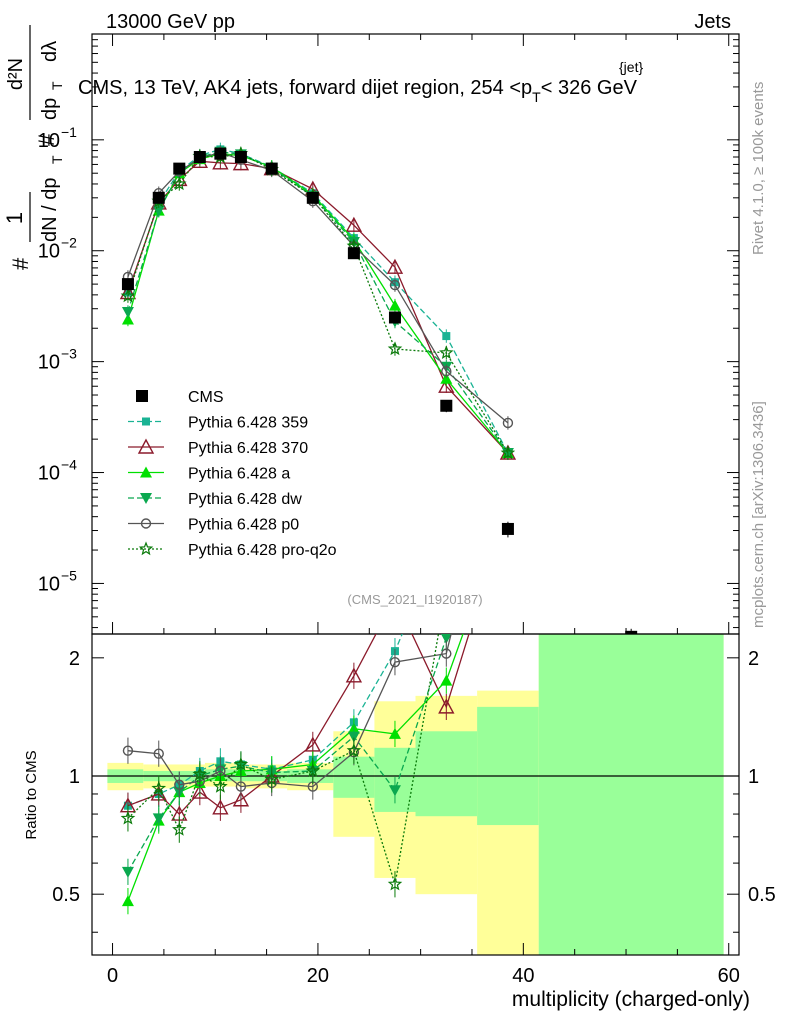 Image resolution: width=786 pixels, height=1024 pixels. I want to click on ratio-tick-label-2: 2, so click(74, 659).